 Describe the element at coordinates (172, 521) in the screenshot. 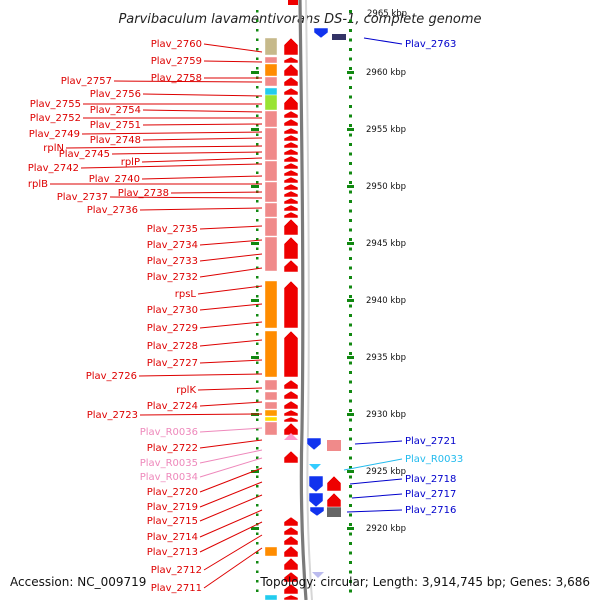

I see `gene-label-left: Plav_2715` at that location.